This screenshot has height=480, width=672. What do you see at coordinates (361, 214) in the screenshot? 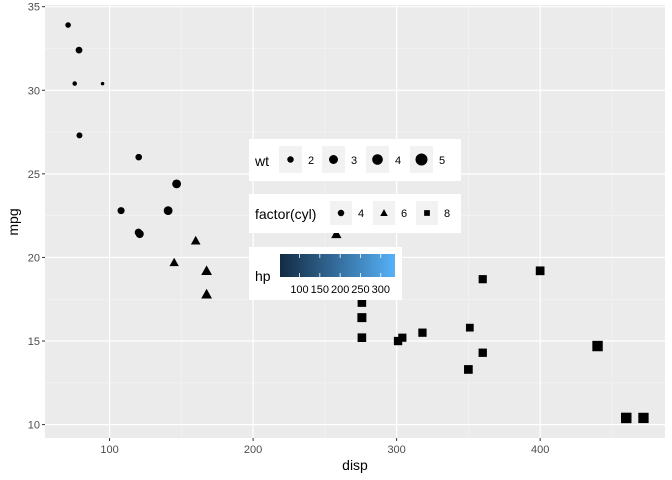
I see `legend-cyl-label: 4` at bounding box center [361, 214].